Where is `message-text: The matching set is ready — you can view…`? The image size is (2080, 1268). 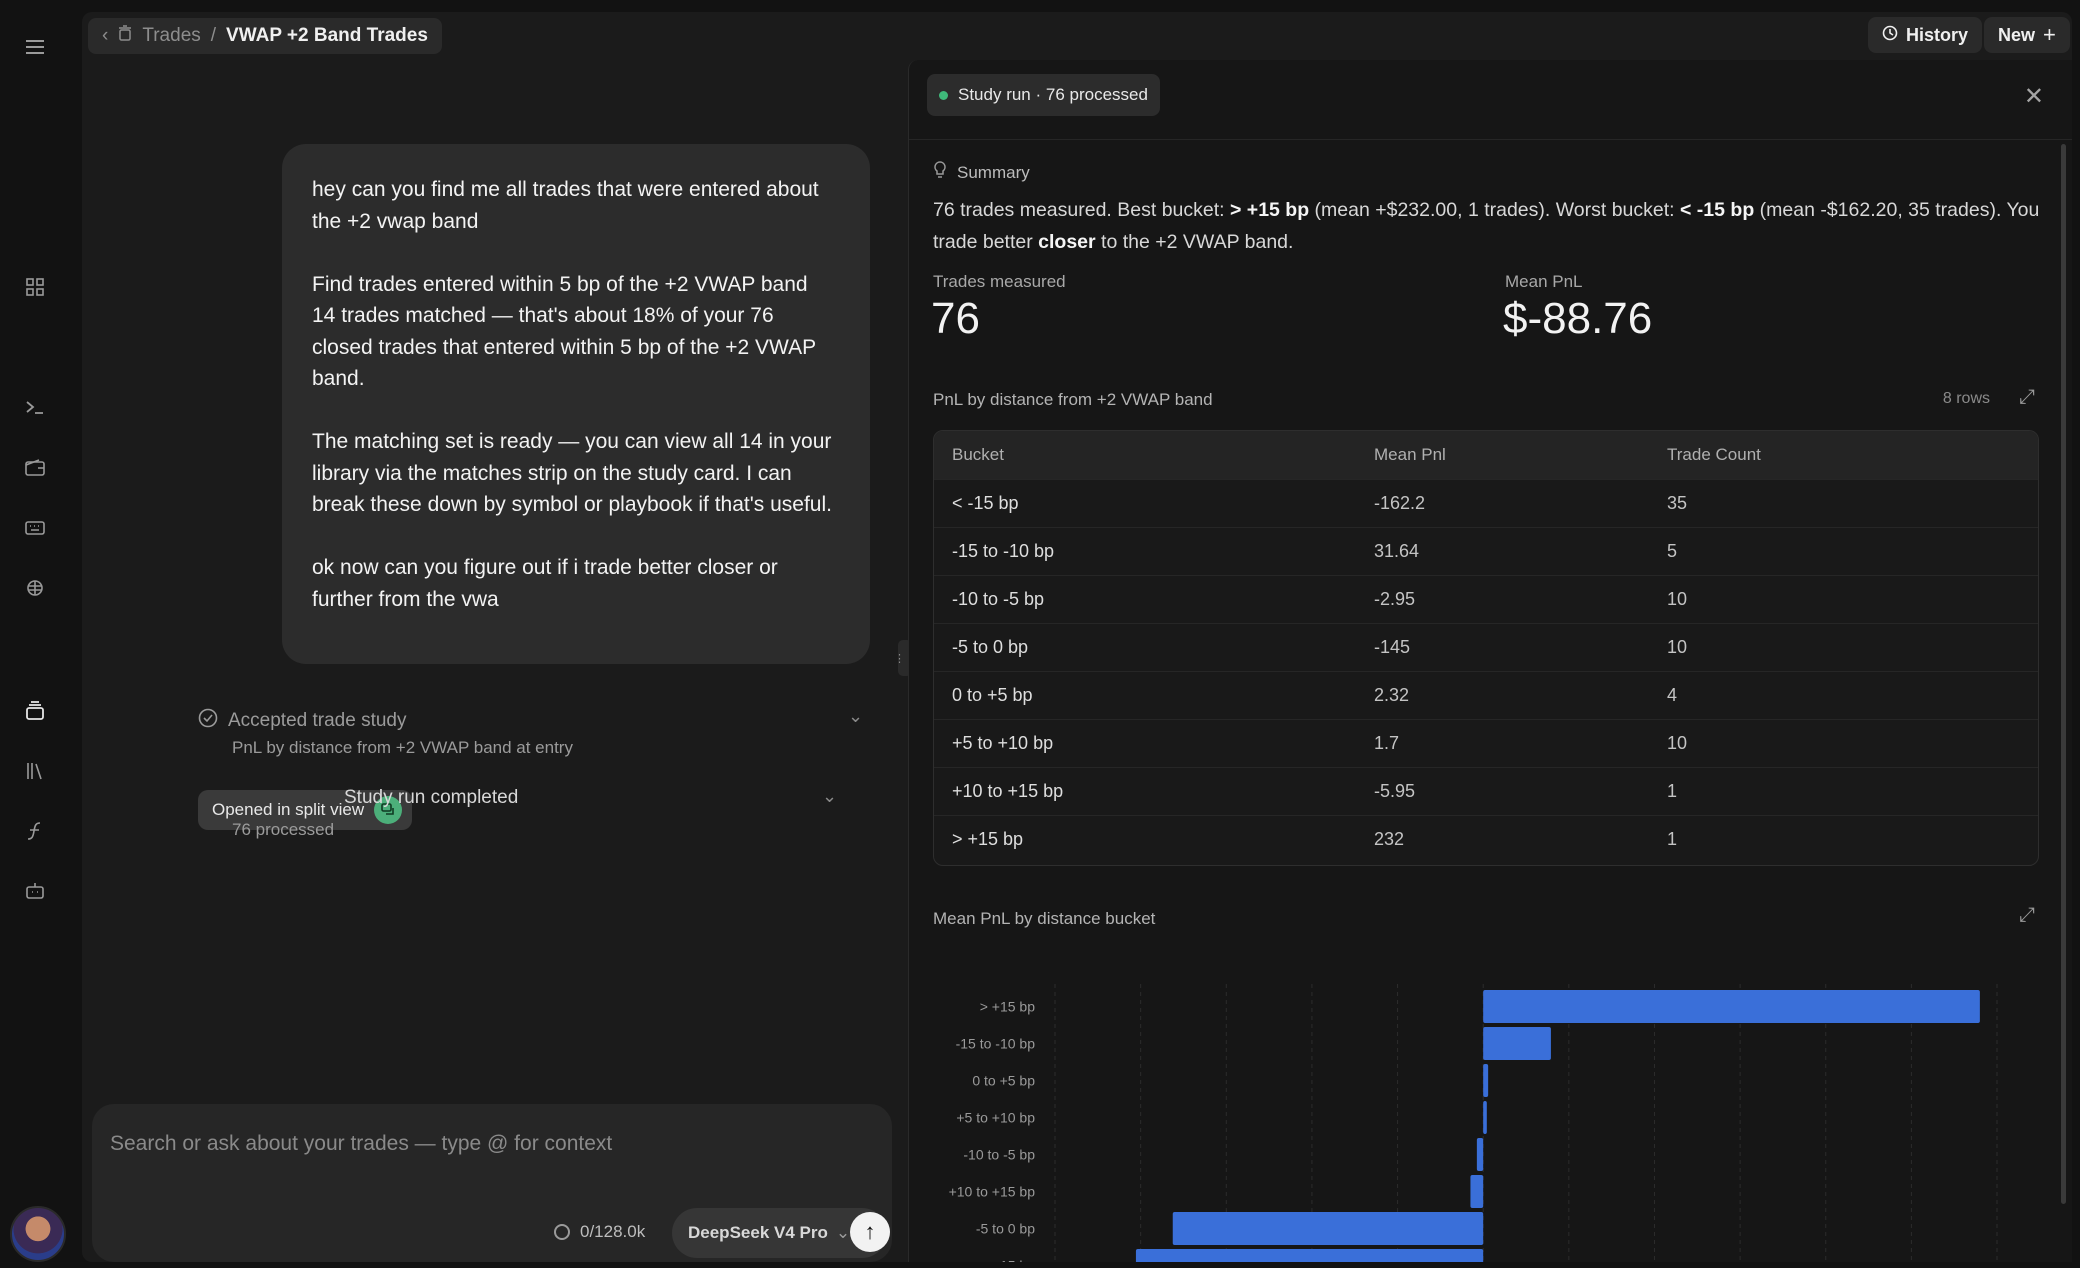 message-text: The matching set is ready — you can view… is located at coordinates (572, 473).